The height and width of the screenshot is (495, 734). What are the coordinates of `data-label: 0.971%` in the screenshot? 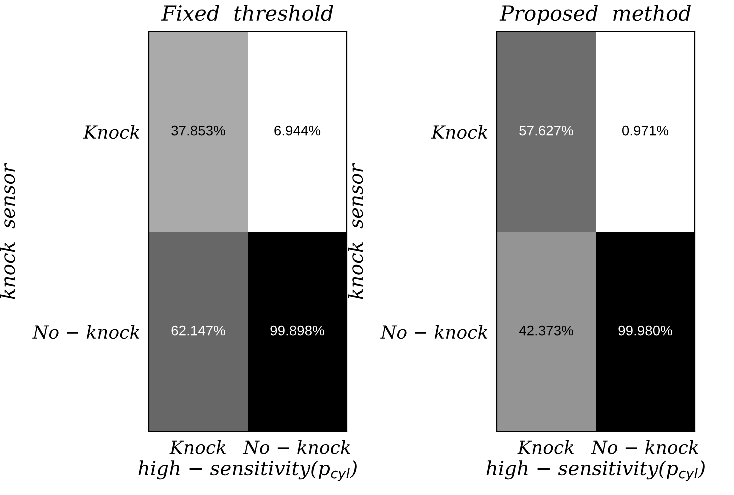 It's located at (645, 131).